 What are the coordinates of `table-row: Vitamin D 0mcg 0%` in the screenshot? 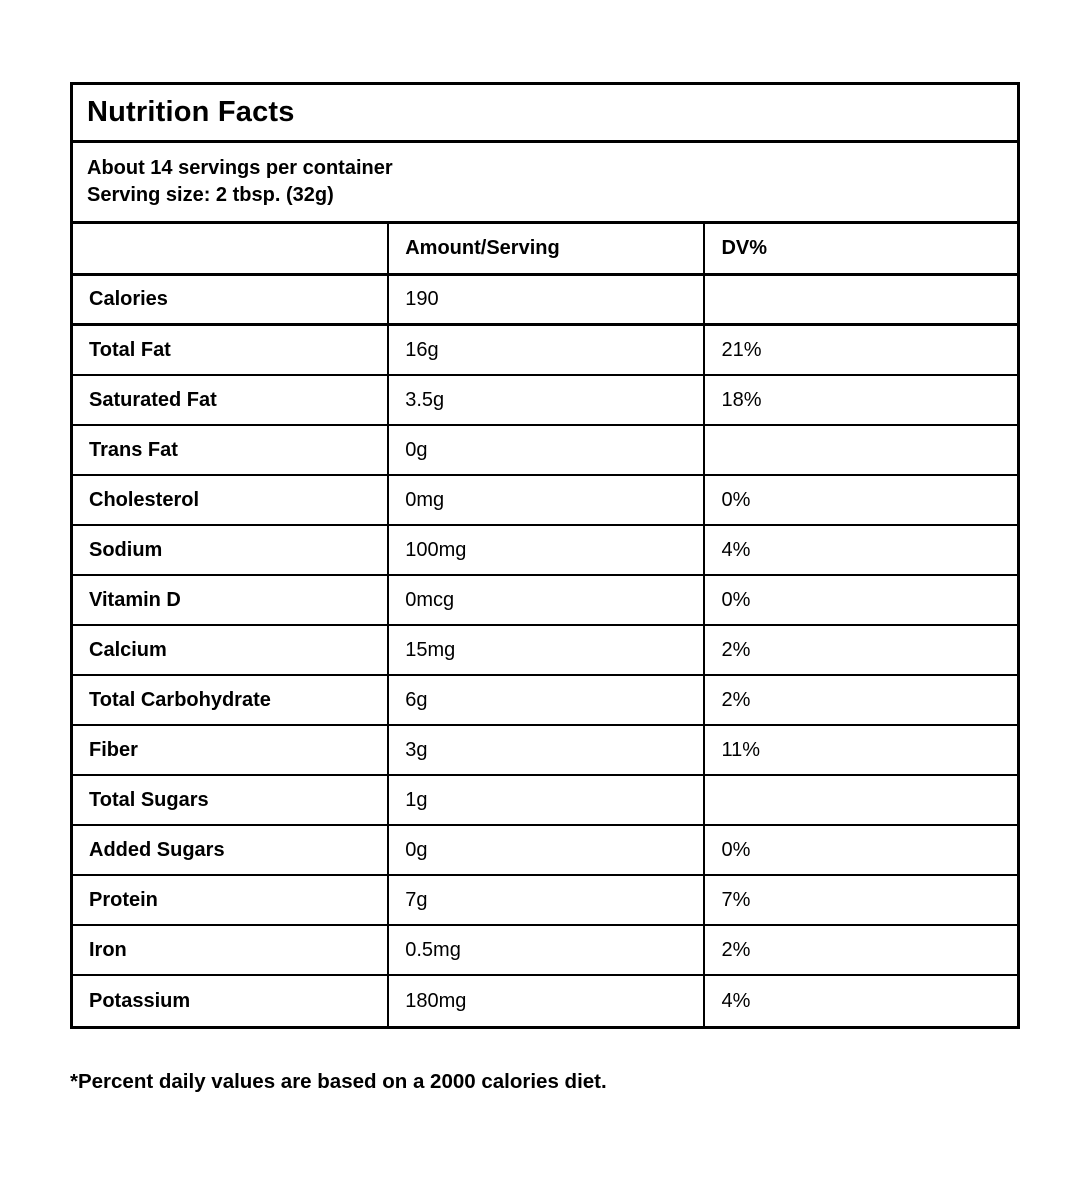 It's located at (545, 601).